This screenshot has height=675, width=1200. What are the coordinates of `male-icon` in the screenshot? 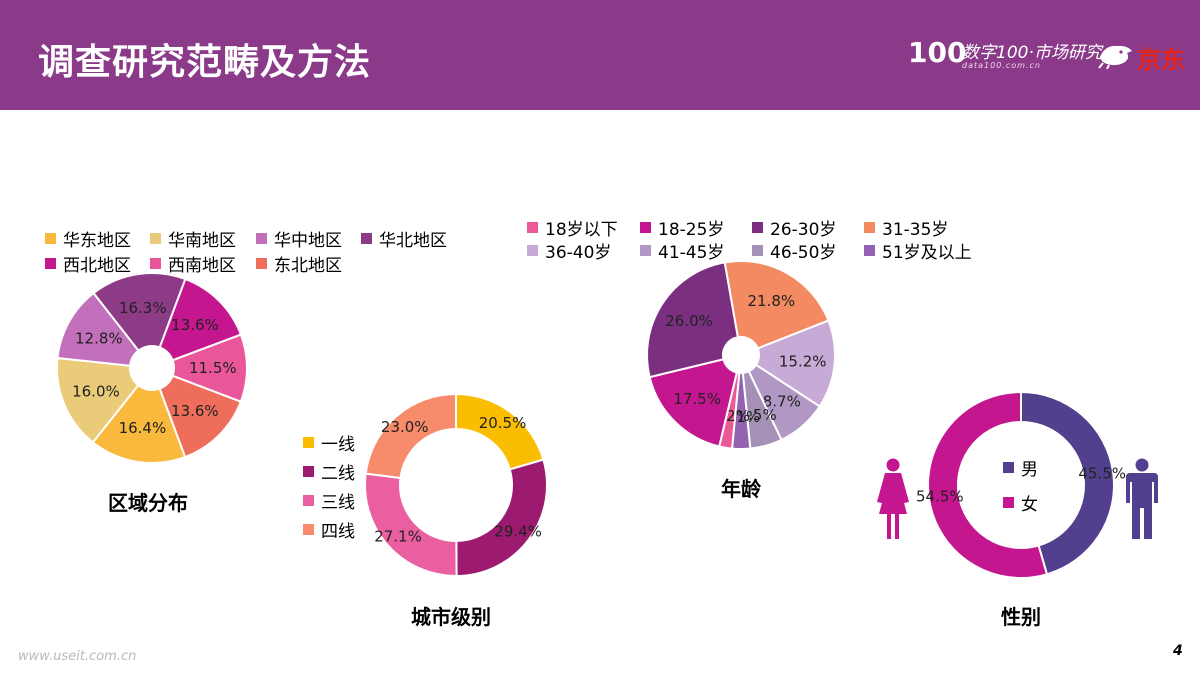 It's located at (1142, 498).